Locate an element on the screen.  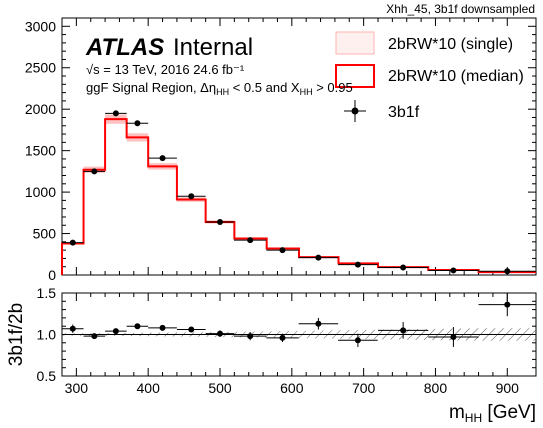
y-tick-label: 2000 is located at coordinates (40, 109).